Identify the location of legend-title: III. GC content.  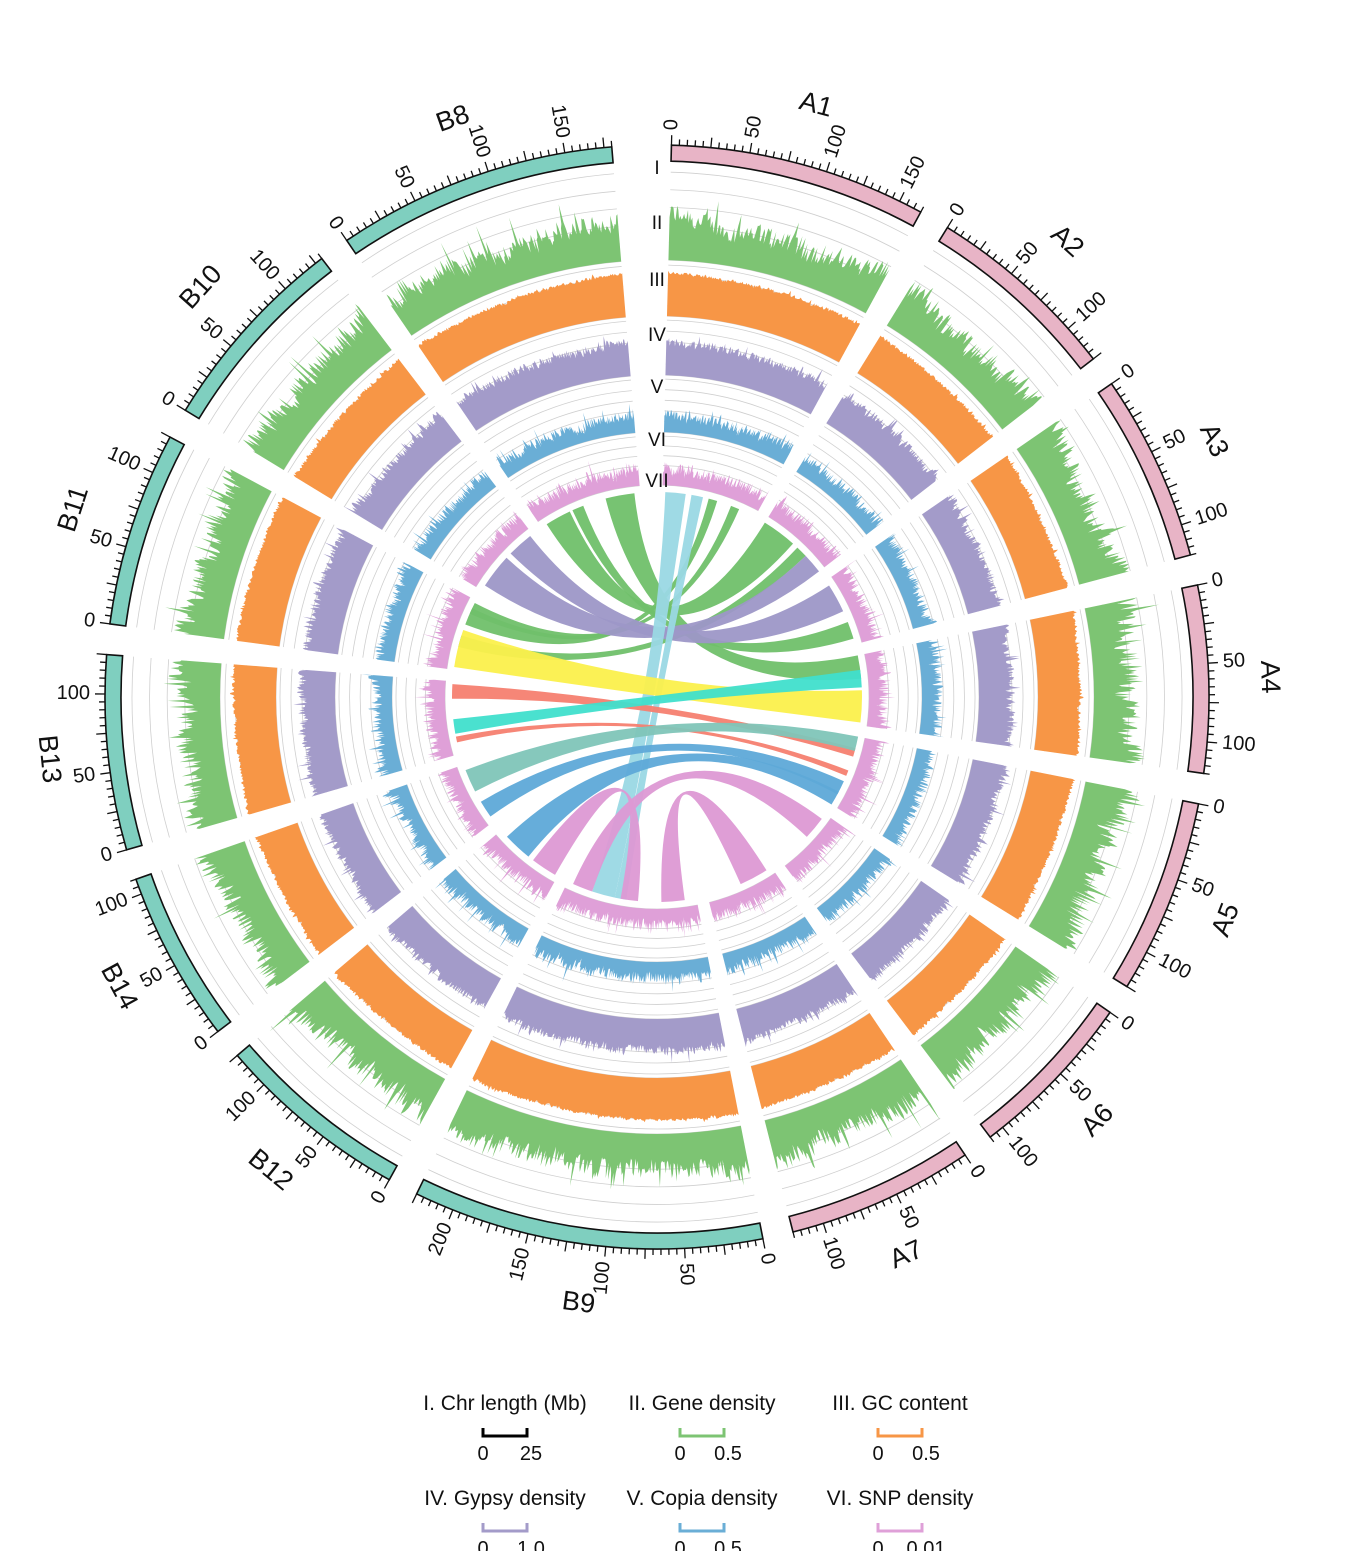
(900, 1403).